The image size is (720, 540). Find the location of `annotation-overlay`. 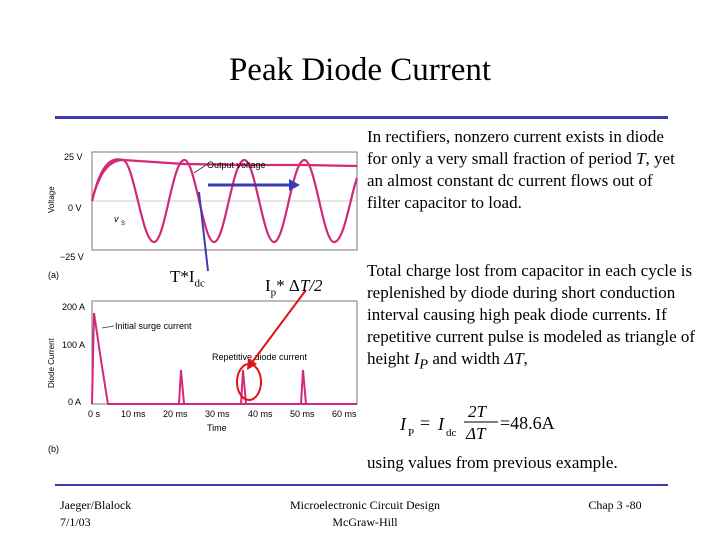

annotation-overlay is located at coordinates (252, 290).